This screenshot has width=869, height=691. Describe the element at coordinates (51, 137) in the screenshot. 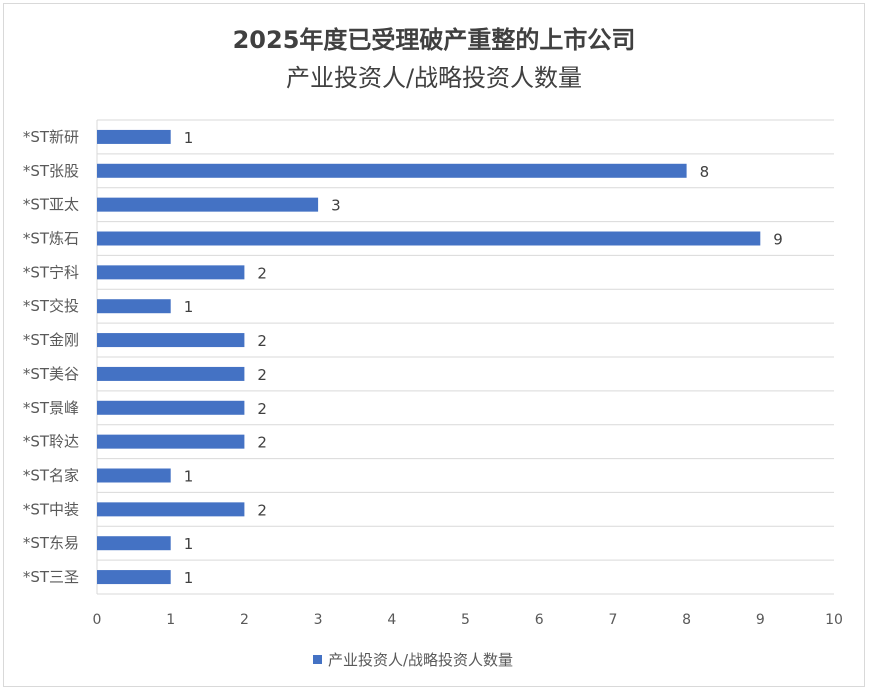

I see `category-label: *ST新研` at that location.